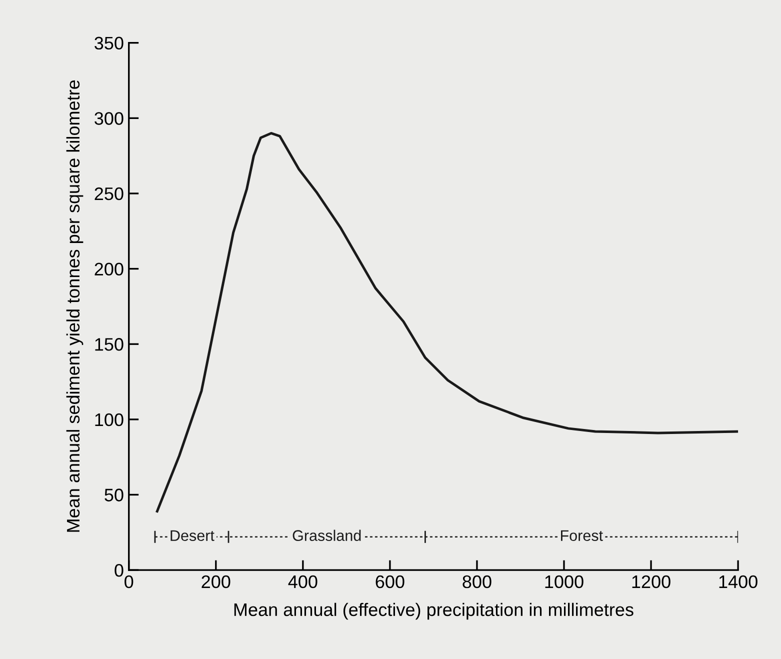 This screenshot has height=659, width=781. What do you see at coordinates (738, 581) in the screenshot?
I see `x-tick-label: 1400` at bounding box center [738, 581].